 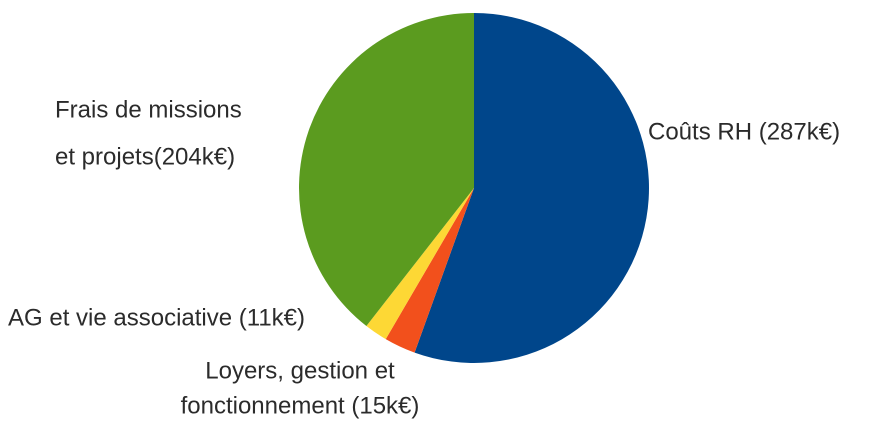 I want to click on slice-label: Coûts RH (287k€), so click(x=744, y=131).